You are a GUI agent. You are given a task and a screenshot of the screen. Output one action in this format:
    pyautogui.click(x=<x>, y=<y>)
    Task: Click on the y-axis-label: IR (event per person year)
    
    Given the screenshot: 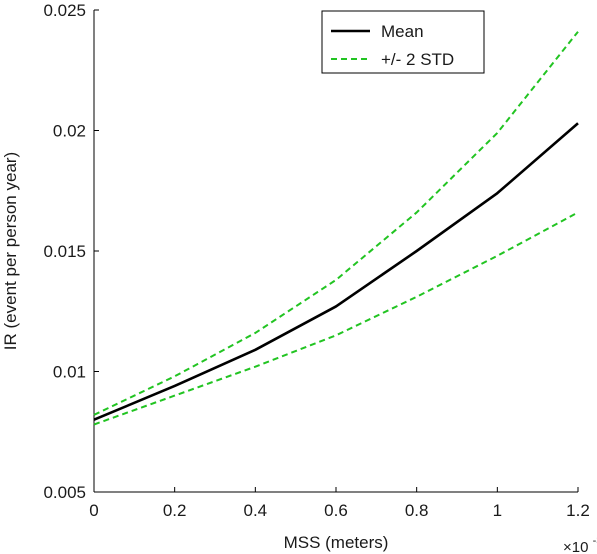 What is the action you would take?
    pyautogui.click(x=10, y=251)
    